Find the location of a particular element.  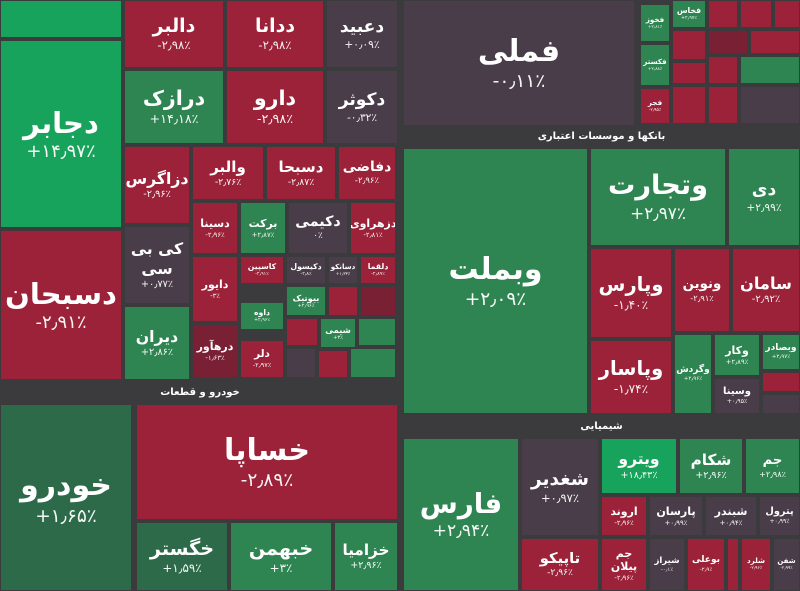

tile: درازک +۱۴٫۱۸٪ is located at coordinates (174, 107).